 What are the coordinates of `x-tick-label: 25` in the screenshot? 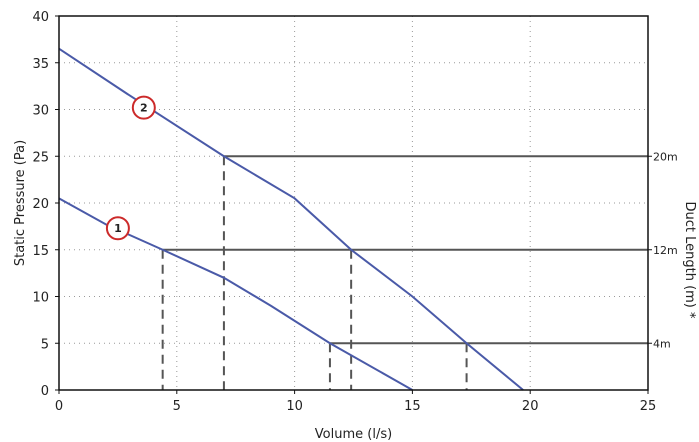 It's located at (648, 406).